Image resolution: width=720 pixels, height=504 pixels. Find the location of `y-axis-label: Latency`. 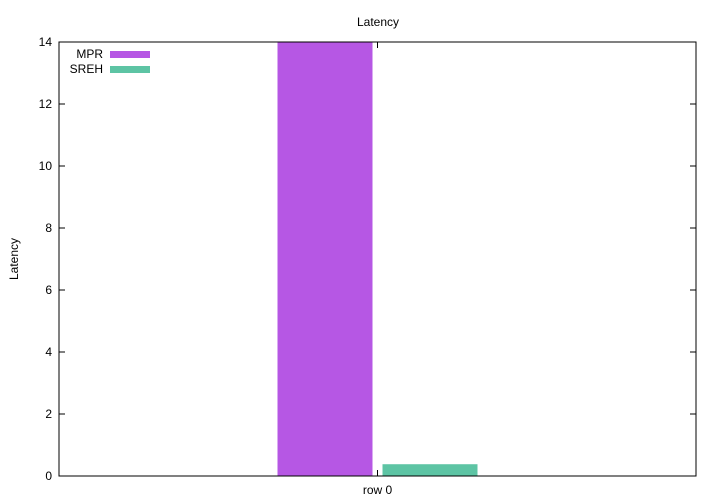

y-axis-label: Latency is located at coordinates (14, 259).